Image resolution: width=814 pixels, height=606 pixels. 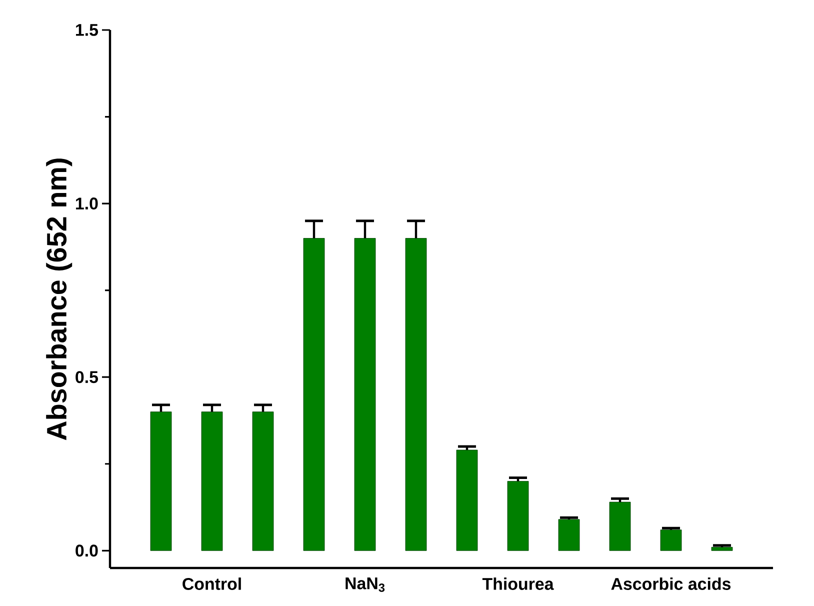 What do you see at coordinates (87, 377) in the screenshot?
I see `y-tick-label: 0.5` at bounding box center [87, 377].